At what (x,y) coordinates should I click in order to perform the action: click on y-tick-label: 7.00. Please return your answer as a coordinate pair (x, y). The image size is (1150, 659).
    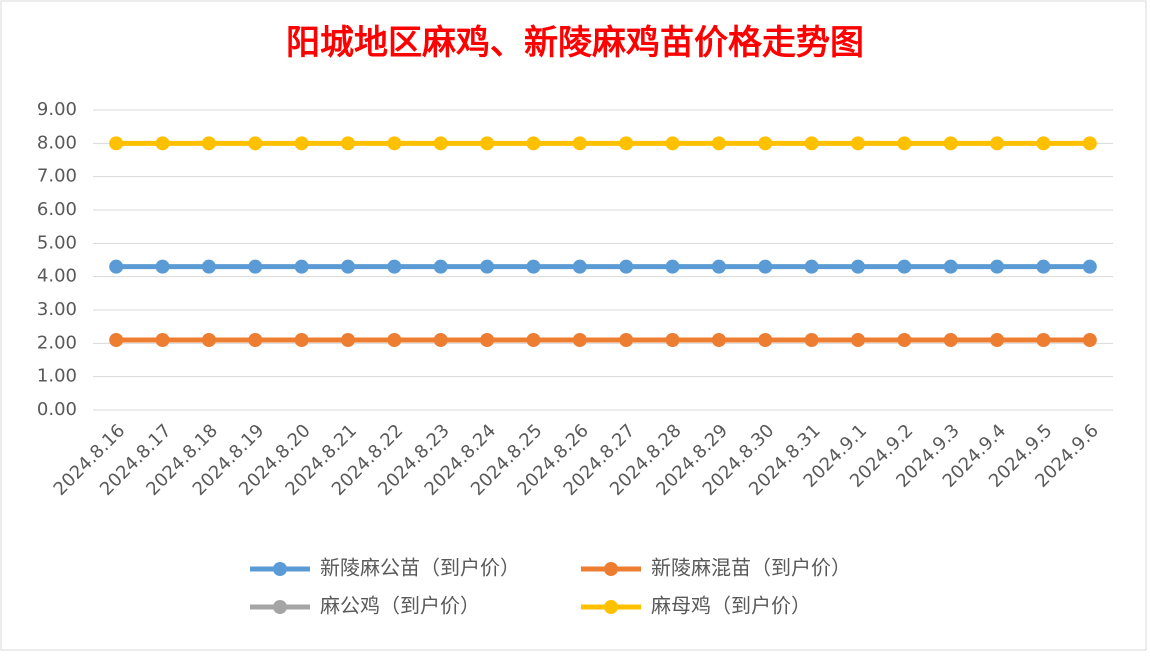
    Looking at the image, I should click on (57, 176).